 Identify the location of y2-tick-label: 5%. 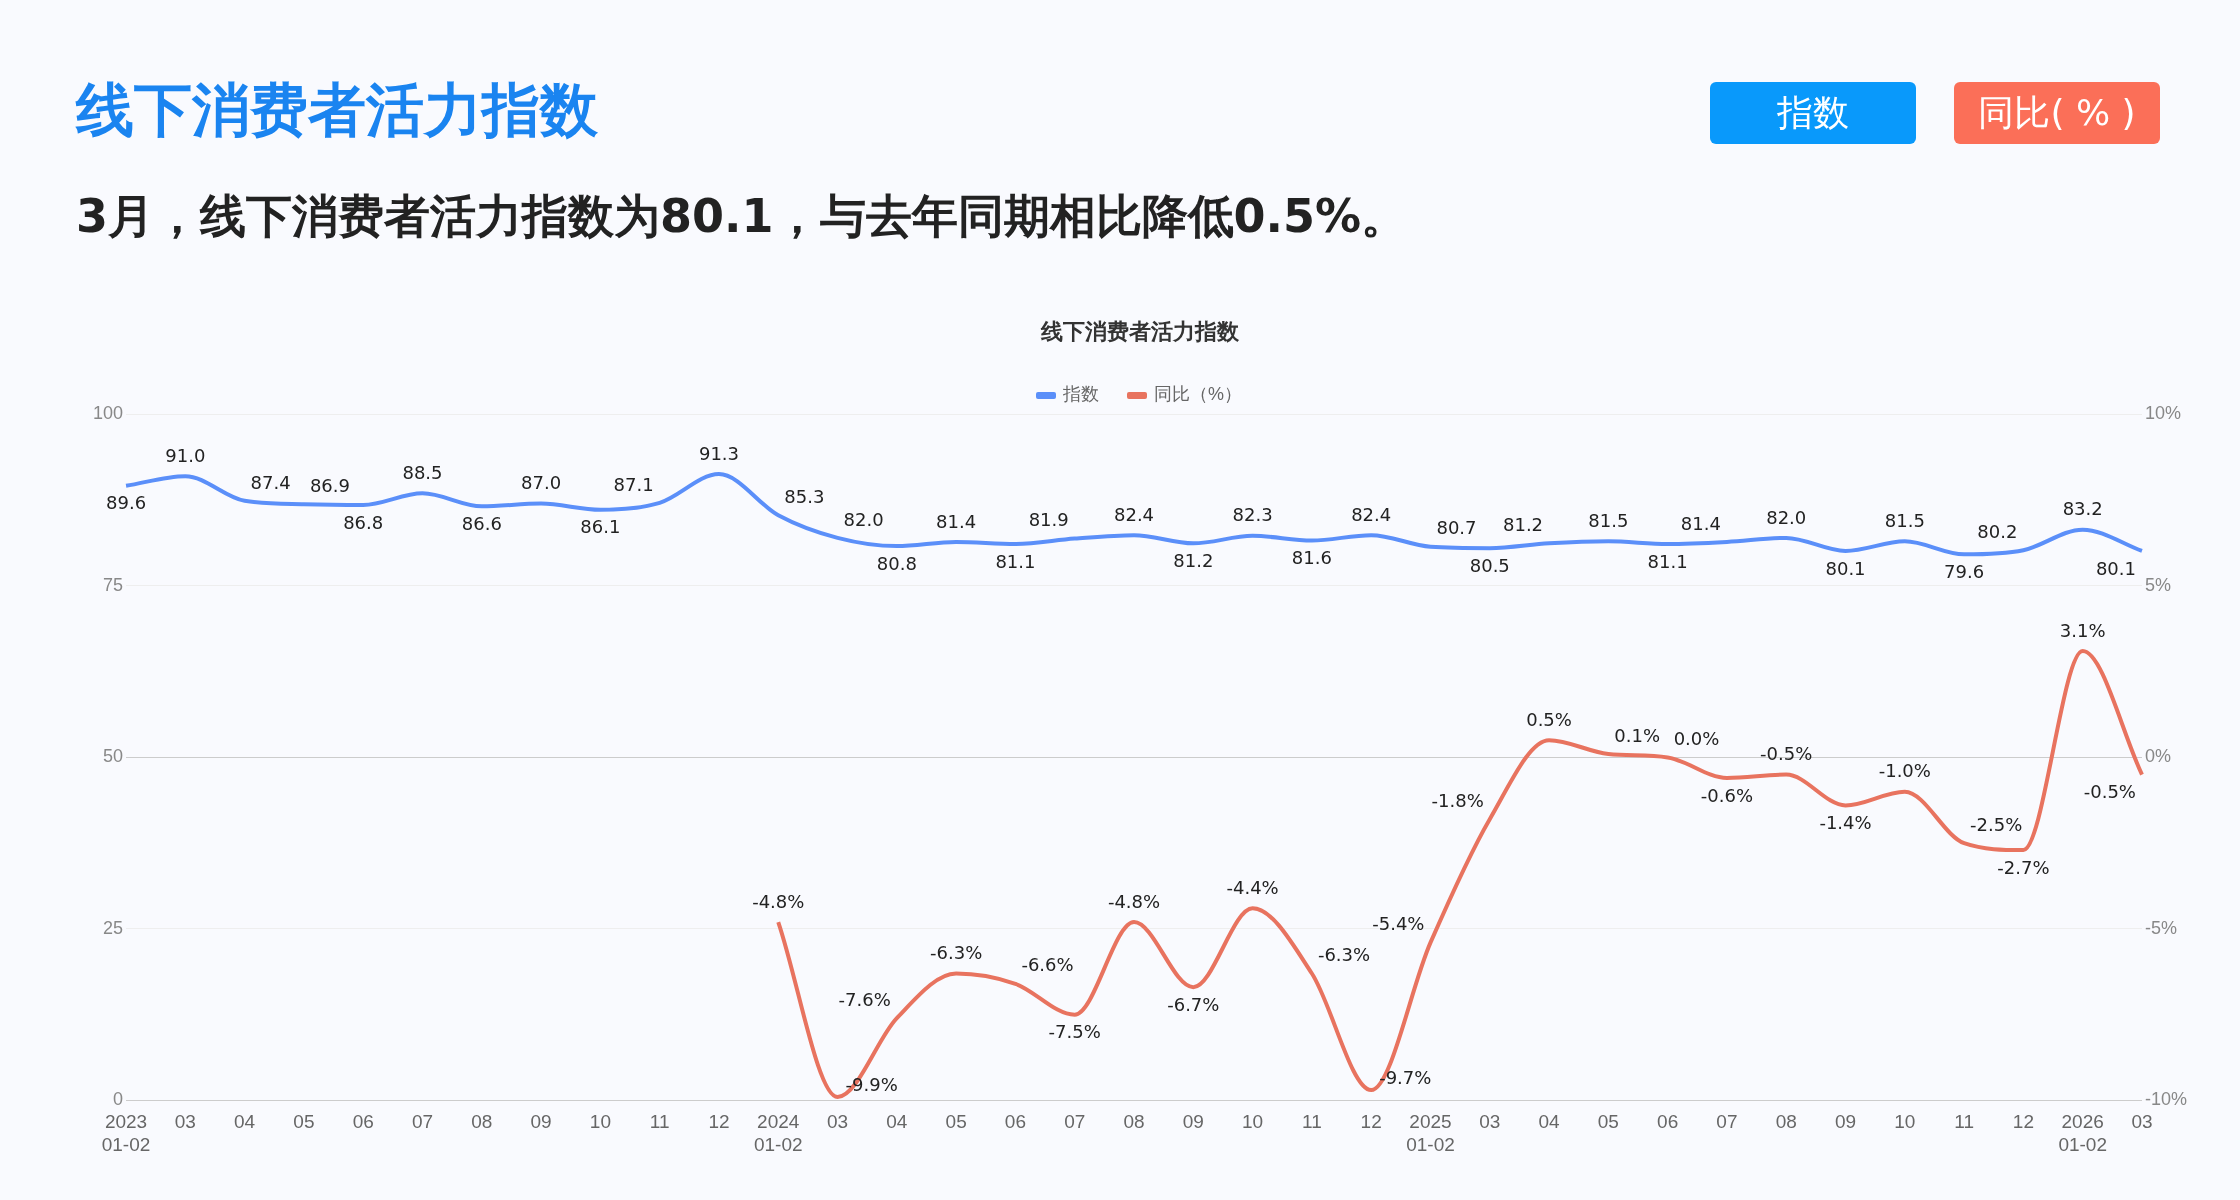
(2157, 584).